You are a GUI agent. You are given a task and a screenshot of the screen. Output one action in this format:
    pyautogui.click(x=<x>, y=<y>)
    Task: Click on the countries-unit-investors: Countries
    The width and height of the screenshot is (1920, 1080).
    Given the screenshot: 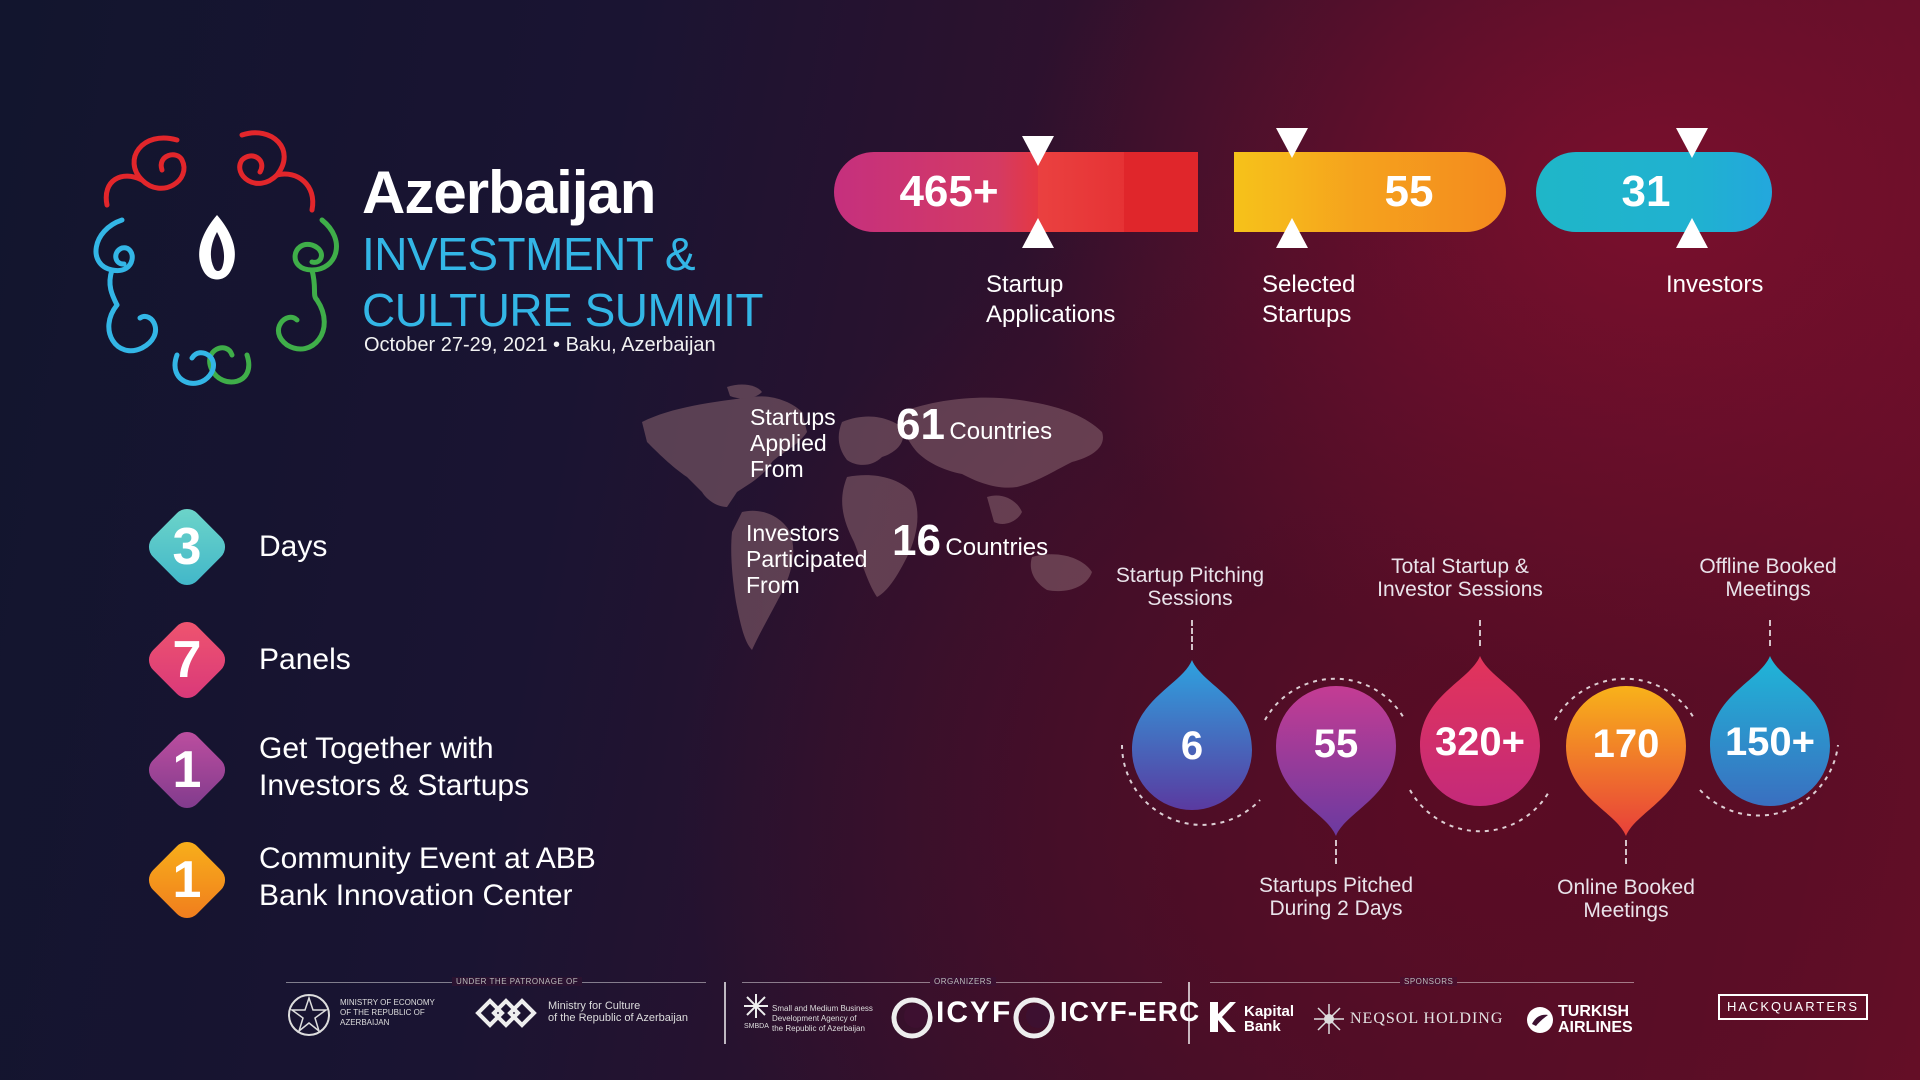 What is the action you would take?
    pyautogui.click(x=997, y=547)
    